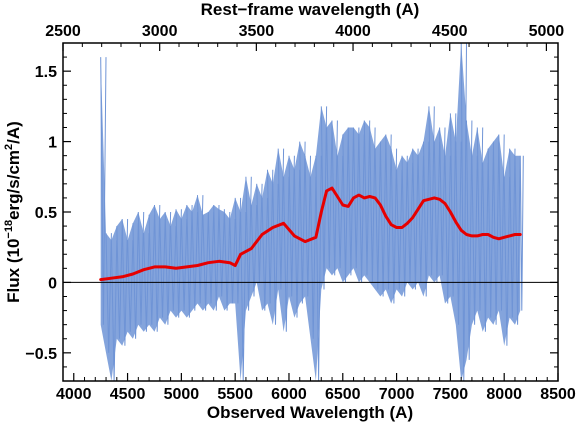 Image resolution: width=579 pixels, height=423 pixels. I want to click on x-tick-label: 8500, so click(558, 394).